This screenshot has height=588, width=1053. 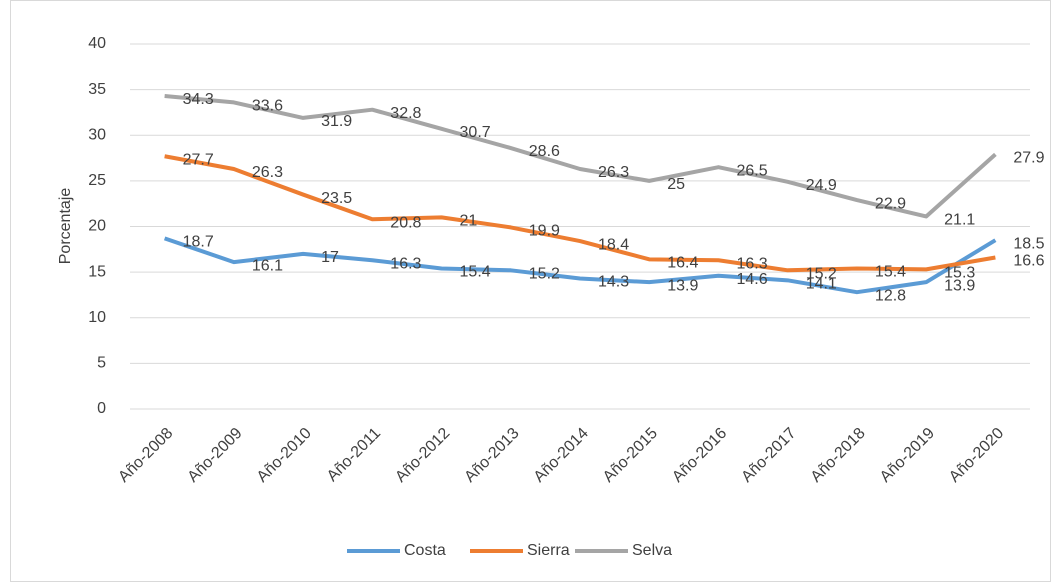 I want to click on data-label: 25, so click(x=676, y=184).